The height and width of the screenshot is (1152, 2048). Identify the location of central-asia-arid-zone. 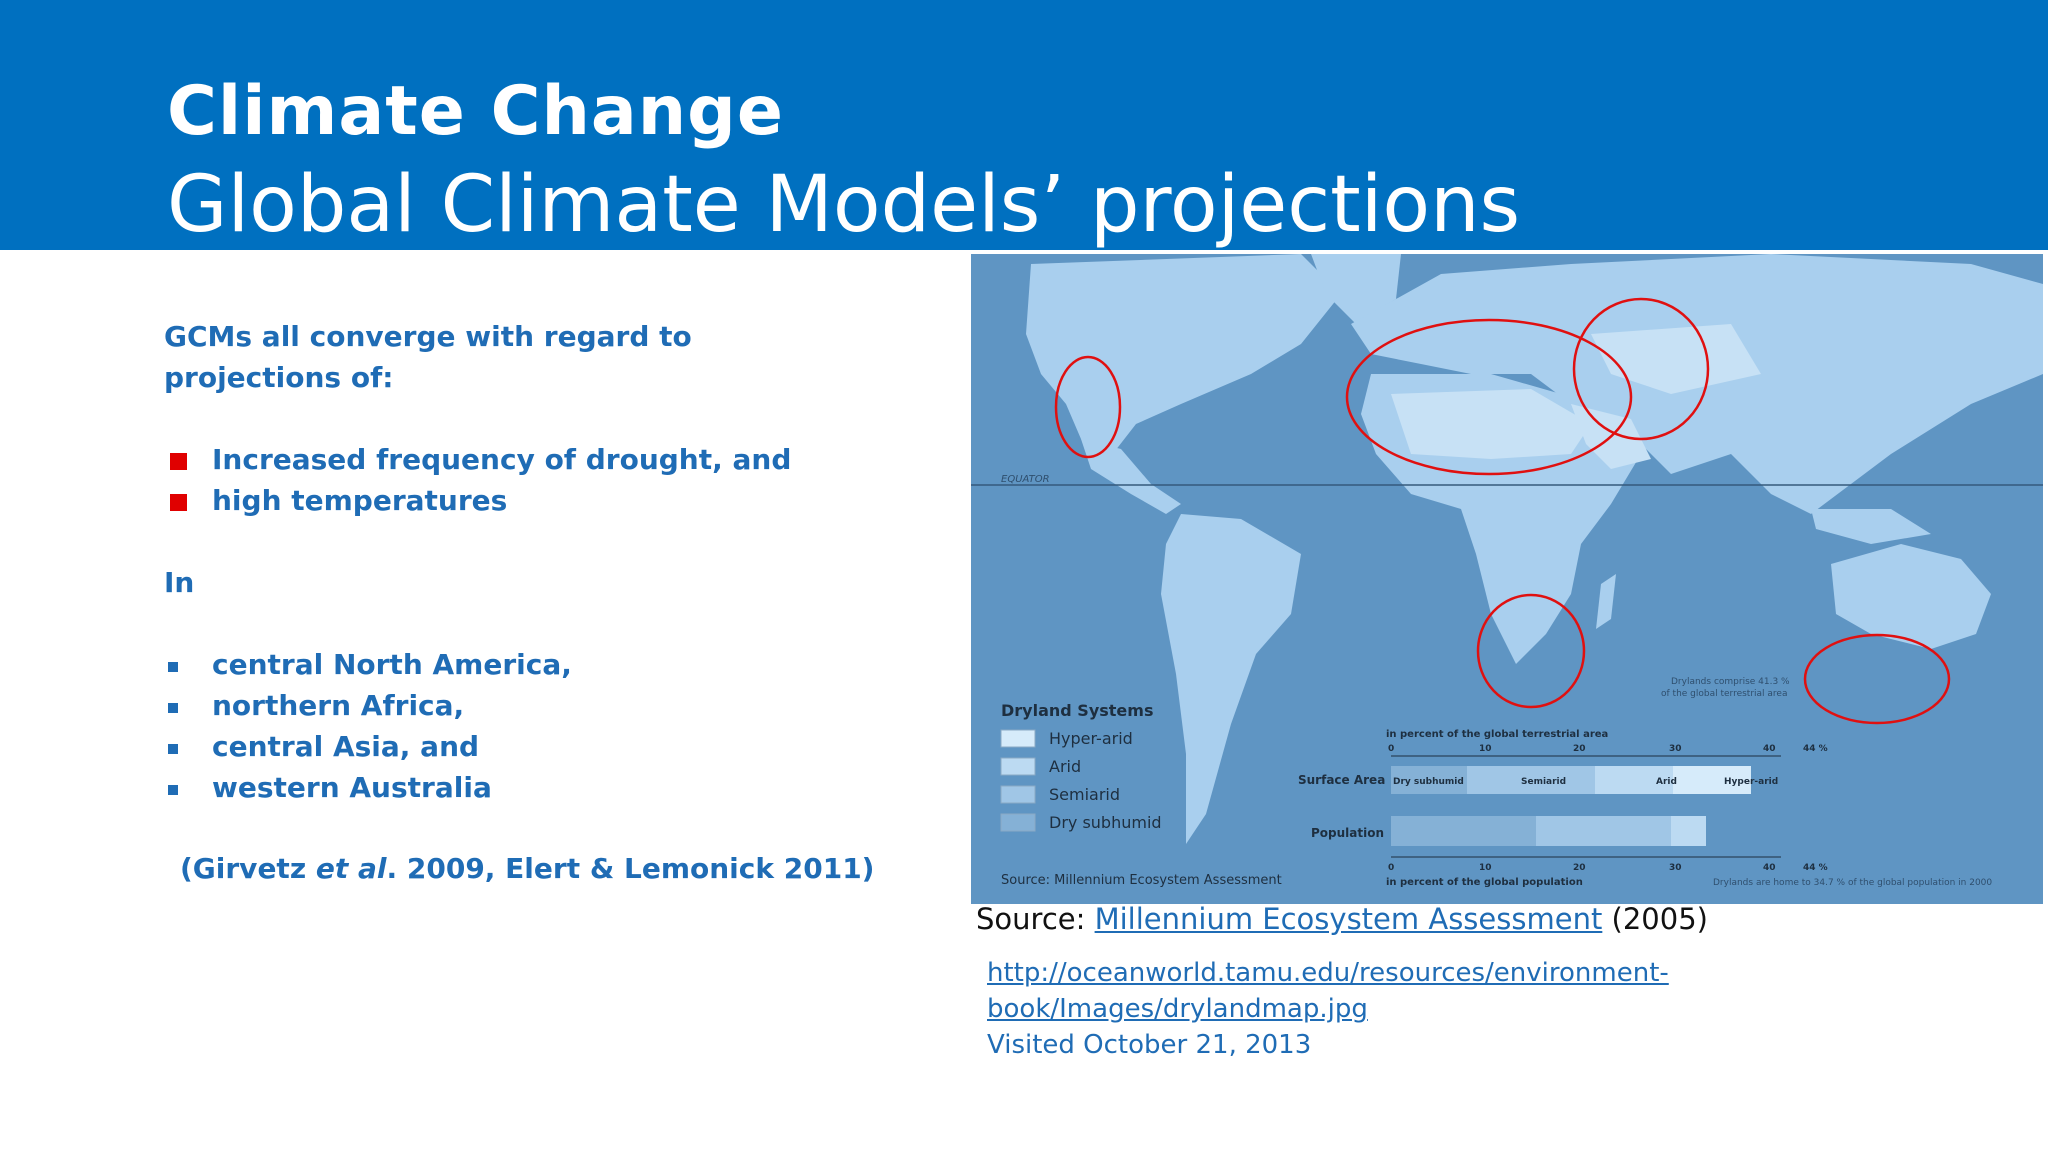
(1676, 359).